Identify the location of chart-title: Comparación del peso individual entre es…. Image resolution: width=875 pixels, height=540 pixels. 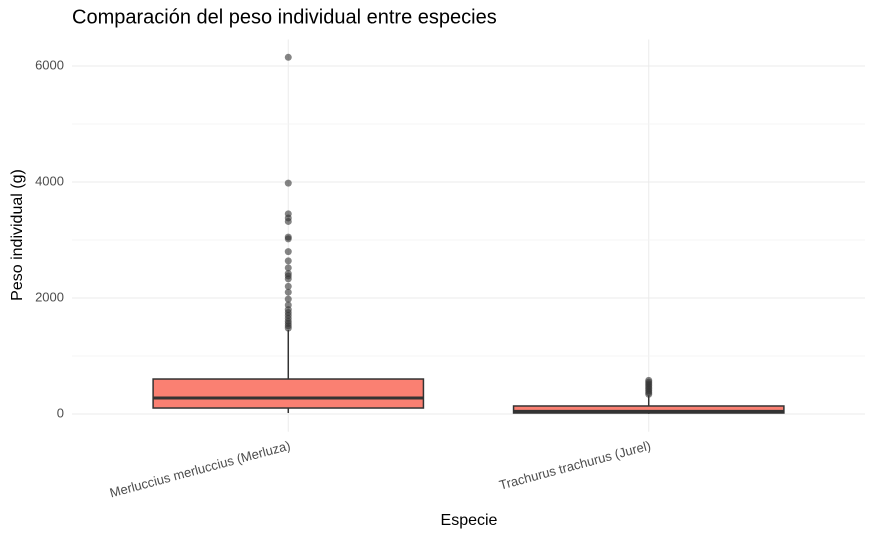
(284, 17).